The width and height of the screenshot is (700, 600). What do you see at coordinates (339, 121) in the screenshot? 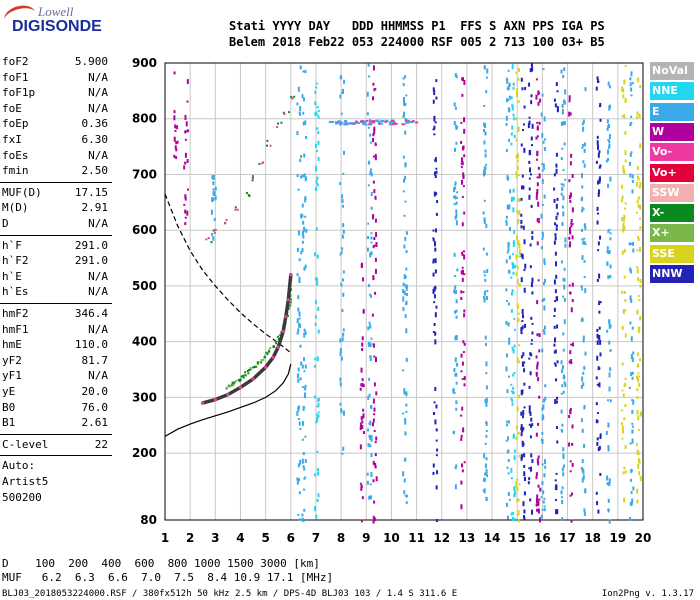
I see `es-echo-dot` at bounding box center [339, 121].